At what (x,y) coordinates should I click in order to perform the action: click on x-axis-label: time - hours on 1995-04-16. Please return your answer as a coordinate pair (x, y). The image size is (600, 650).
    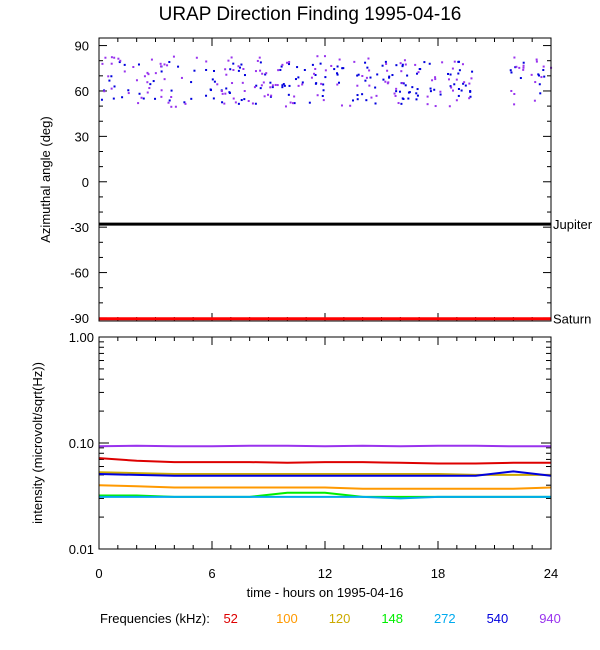
    Looking at the image, I should click on (325, 592).